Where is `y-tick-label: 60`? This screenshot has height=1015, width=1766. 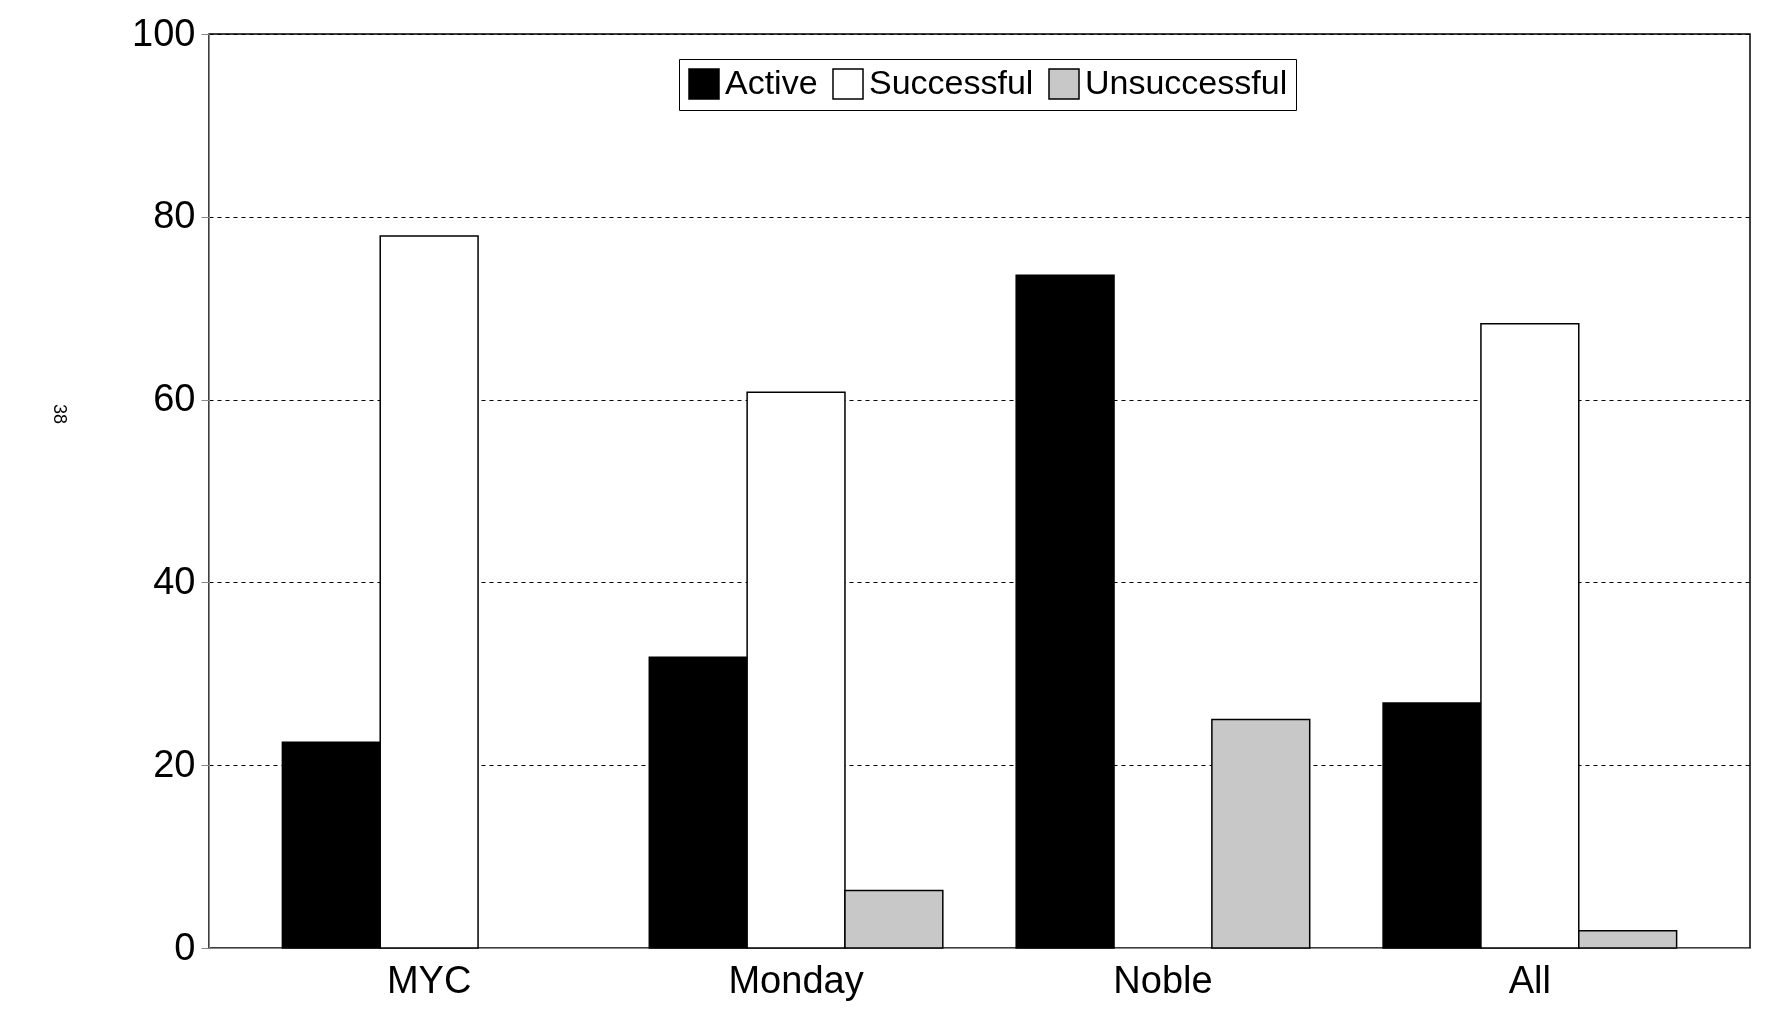
y-tick-label: 60 is located at coordinates (174, 398).